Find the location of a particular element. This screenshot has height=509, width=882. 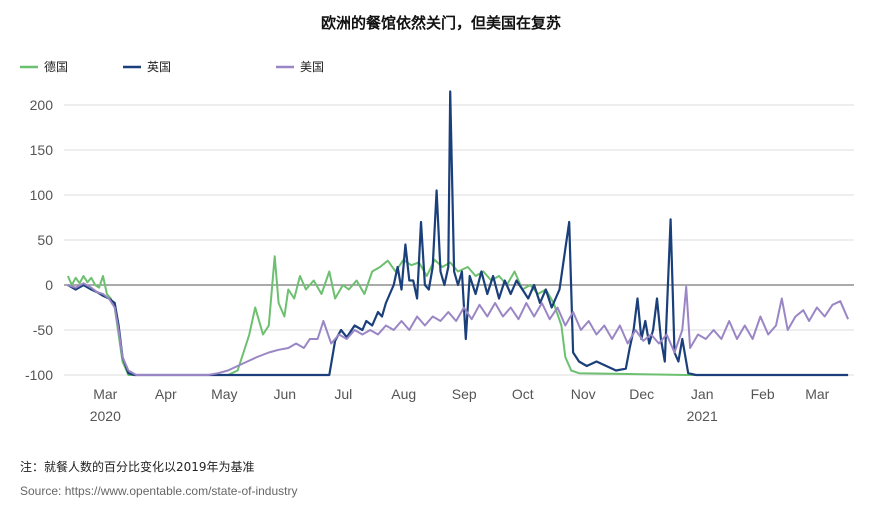

legend-item-2: 美国 is located at coordinates (300, 67).